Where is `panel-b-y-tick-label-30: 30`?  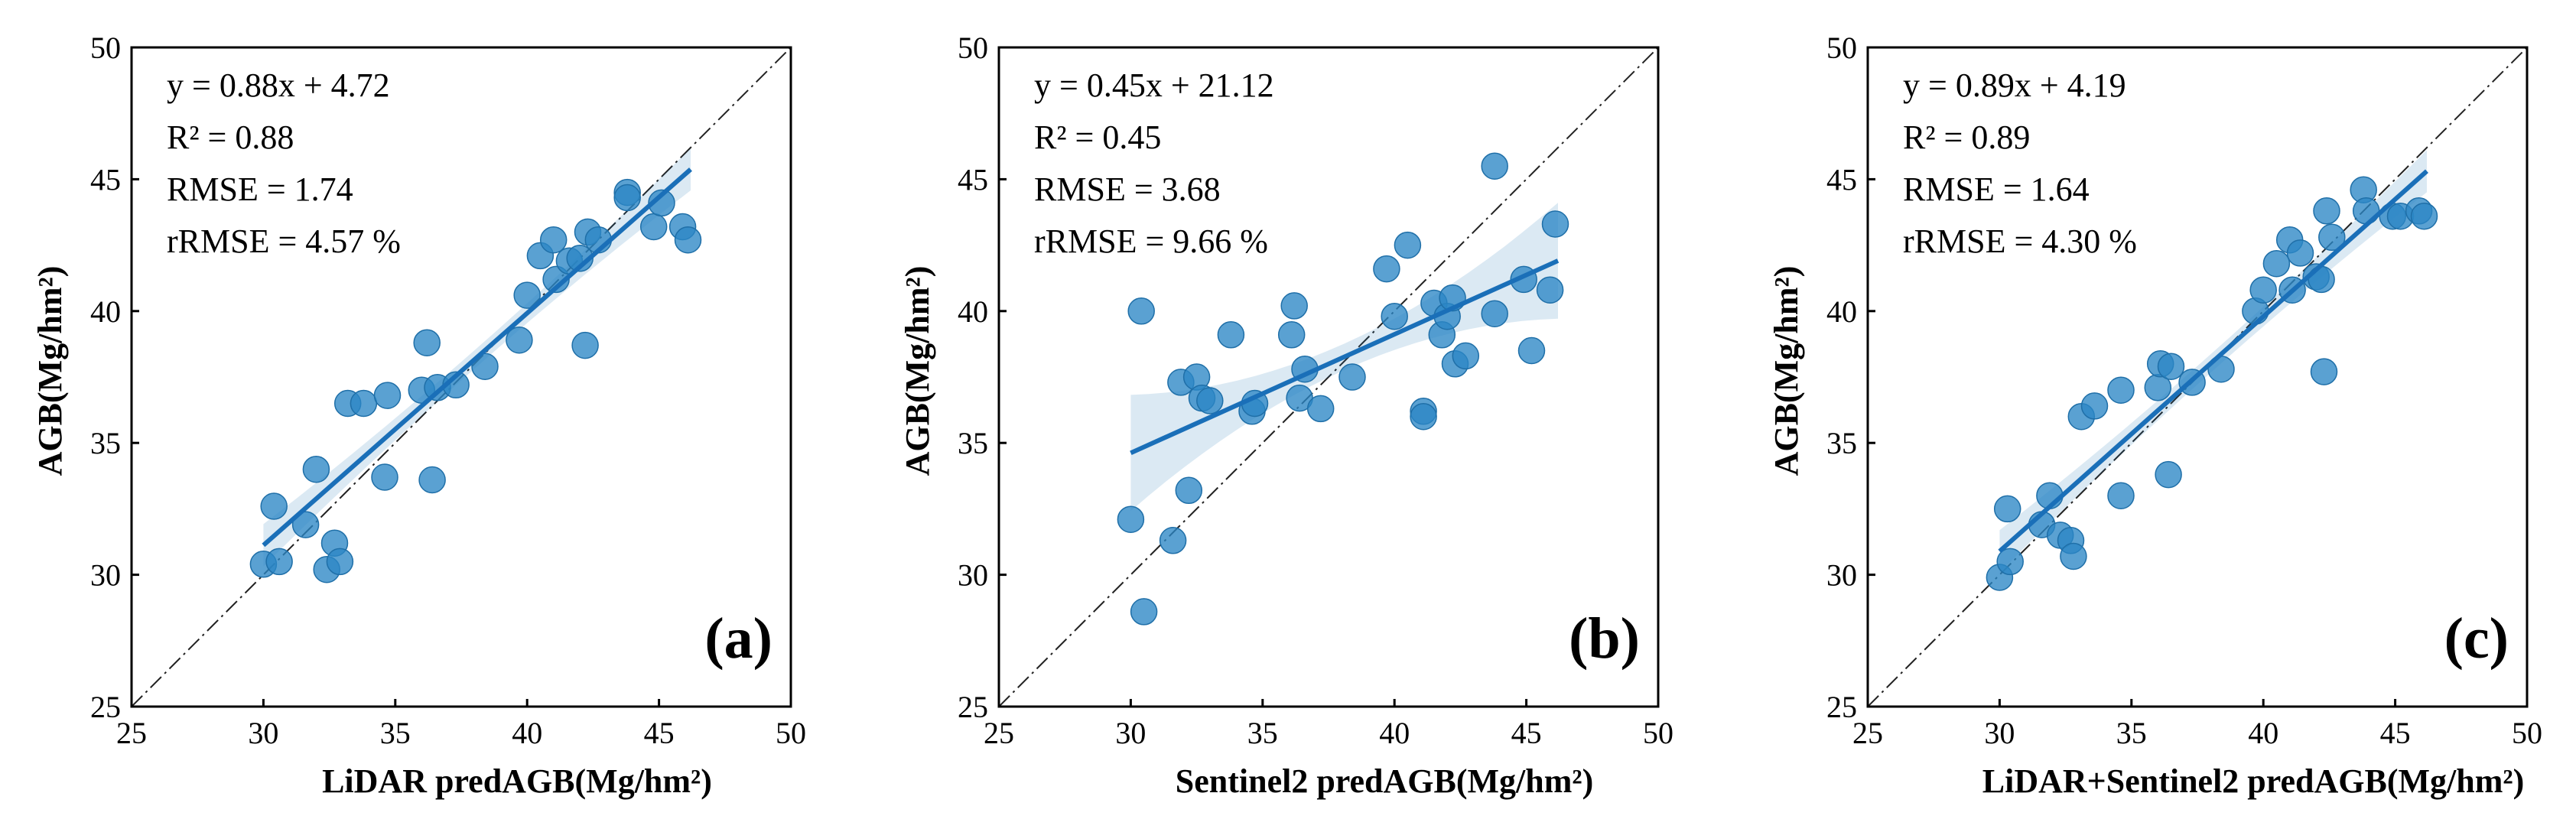 panel-b-y-tick-label-30: 30 is located at coordinates (973, 575).